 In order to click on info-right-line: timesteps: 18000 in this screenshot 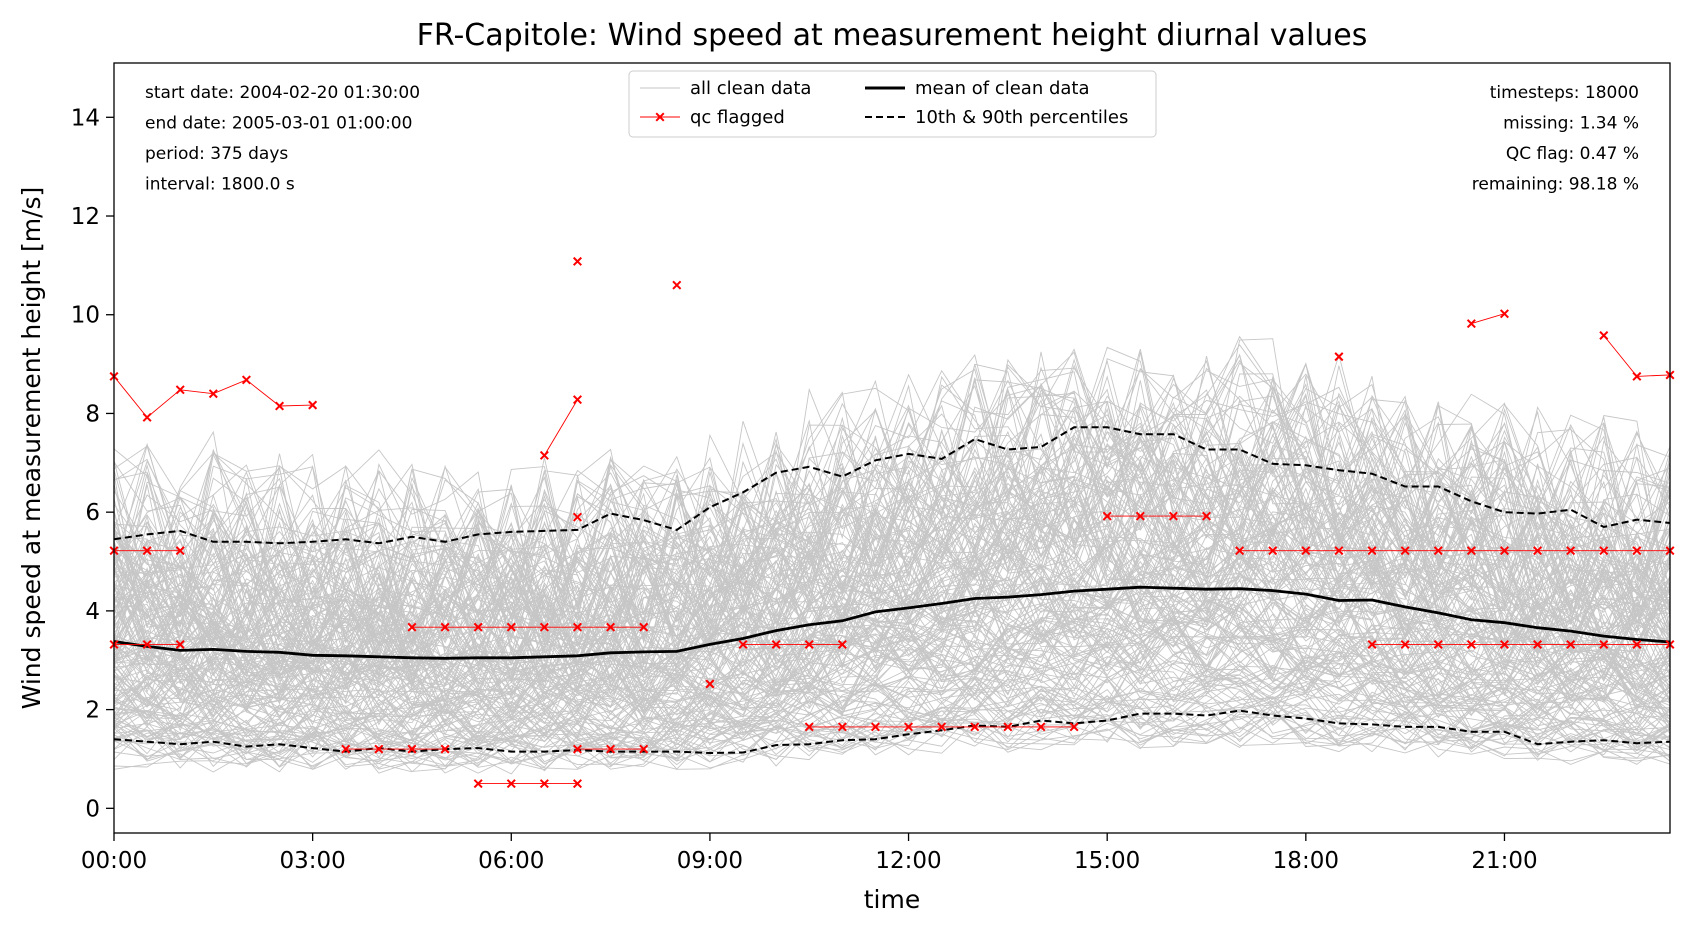, I will do `click(1564, 93)`.